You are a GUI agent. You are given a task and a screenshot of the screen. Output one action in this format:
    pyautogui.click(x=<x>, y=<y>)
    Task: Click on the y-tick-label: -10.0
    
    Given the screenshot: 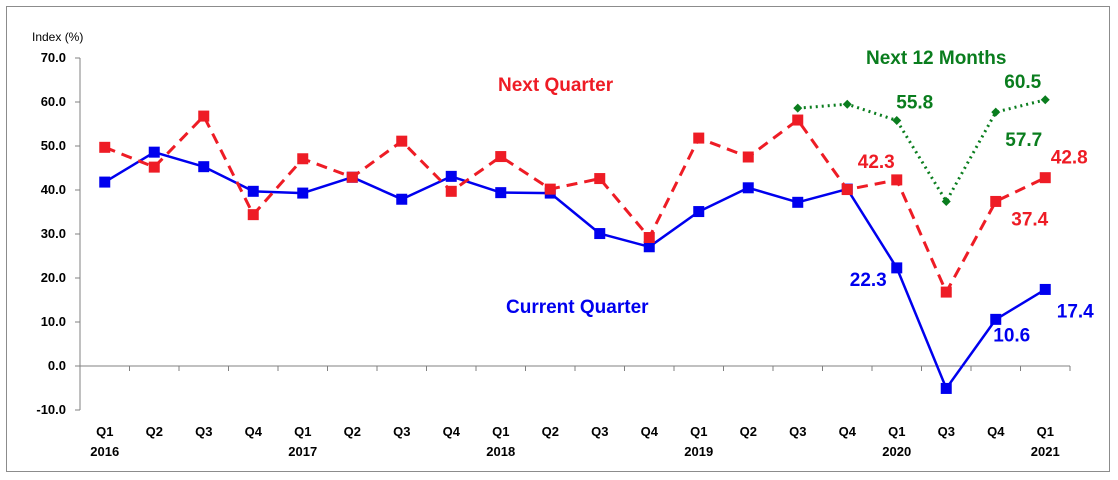 What is the action you would take?
    pyautogui.click(x=51, y=409)
    